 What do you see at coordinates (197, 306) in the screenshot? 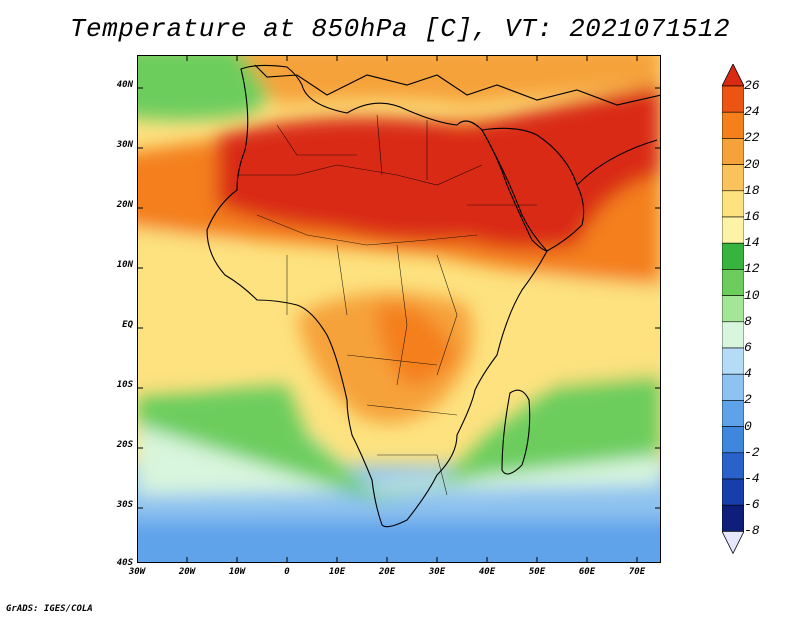
I see `field-yellow-atlantic` at bounding box center [197, 306].